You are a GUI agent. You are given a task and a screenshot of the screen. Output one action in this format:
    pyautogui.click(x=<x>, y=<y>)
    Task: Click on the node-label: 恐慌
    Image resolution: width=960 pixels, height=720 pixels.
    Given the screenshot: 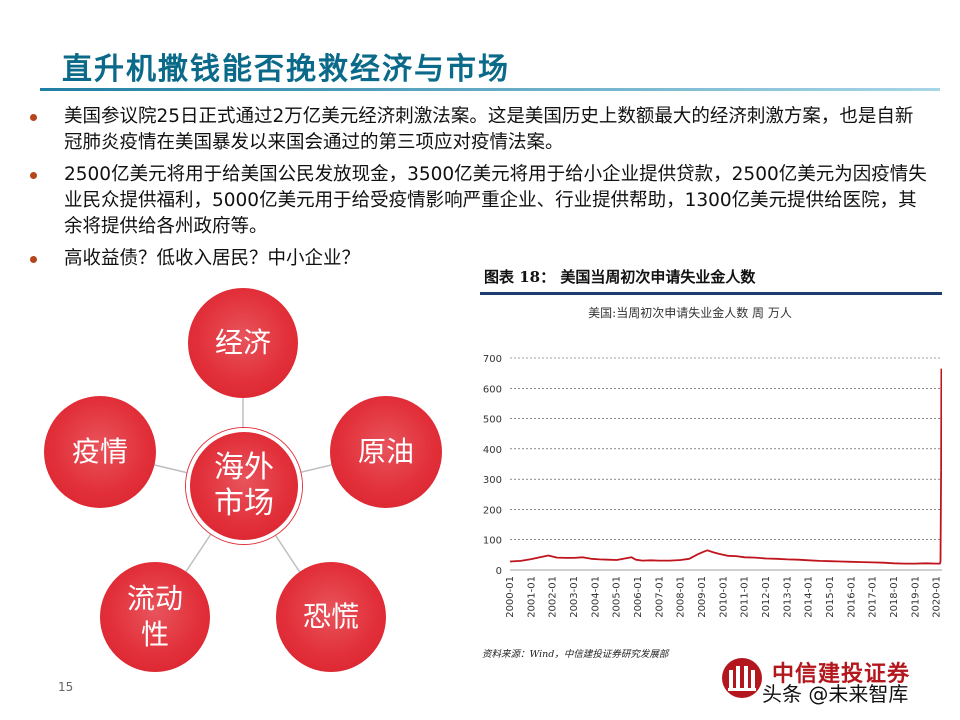 What is the action you would take?
    pyautogui.click(x=330, y=616)
    